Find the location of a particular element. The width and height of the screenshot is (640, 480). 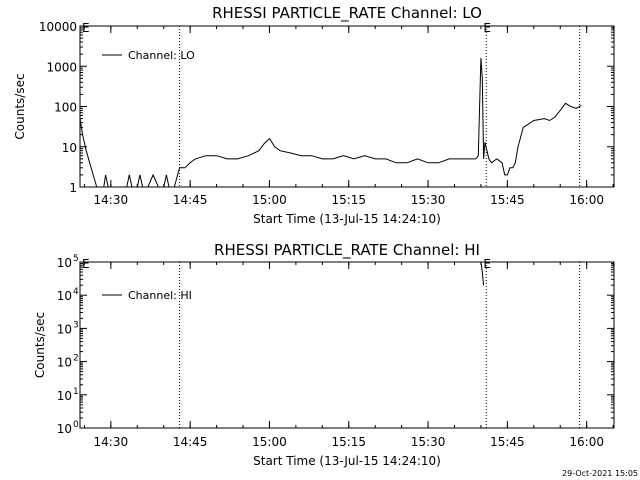

chart-title: RHESSI PARTICLE_RATE Channel: HI is located at coordinates (347, 250).